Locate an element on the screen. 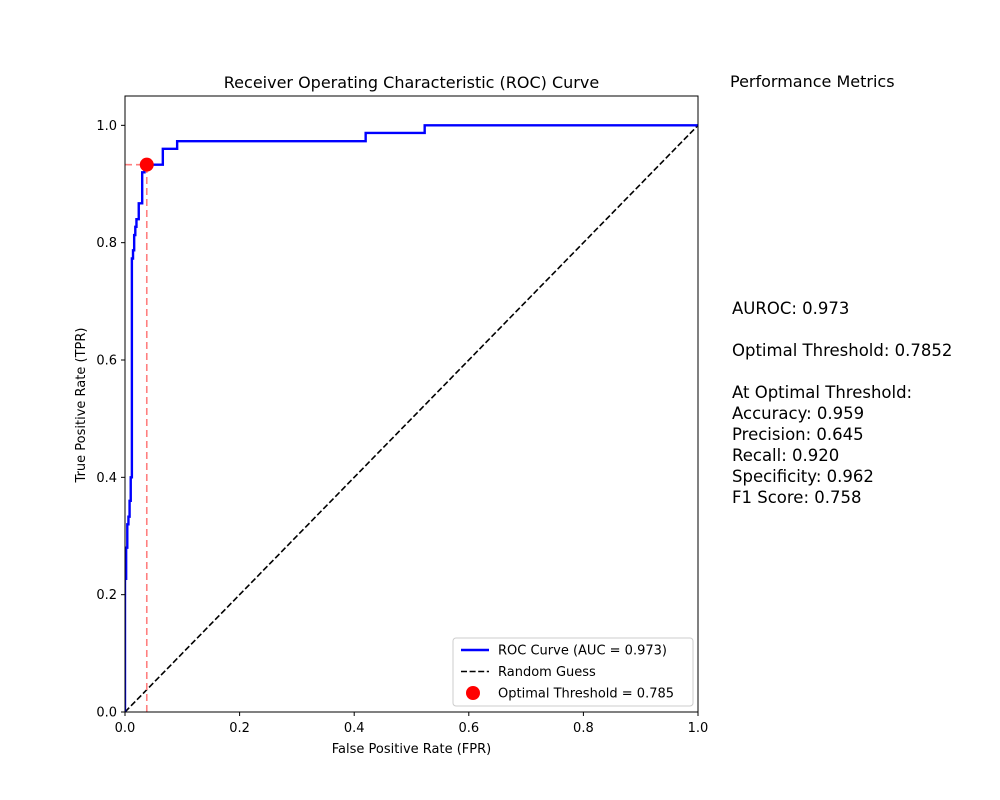 The image size is (1000, 800). y-tick-label: 0.2 is located at coordinates (106, 595).